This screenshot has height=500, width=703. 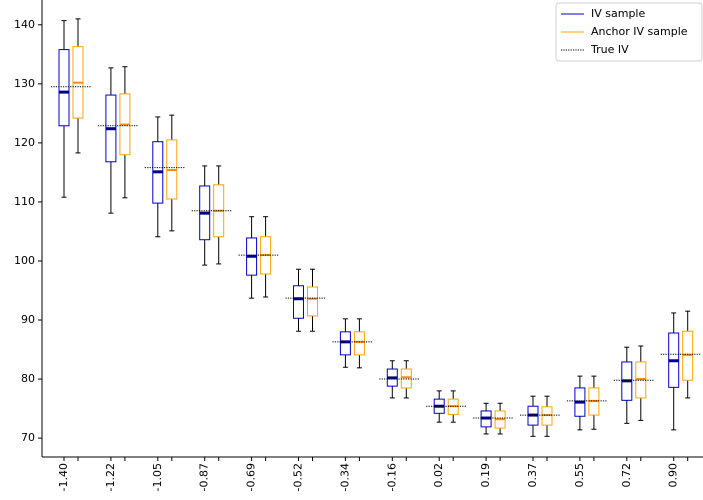 What do you see at coordinates (609, 49) in the screenshot?
I see `legend-label: True IV` at bounding box center [609, 49].